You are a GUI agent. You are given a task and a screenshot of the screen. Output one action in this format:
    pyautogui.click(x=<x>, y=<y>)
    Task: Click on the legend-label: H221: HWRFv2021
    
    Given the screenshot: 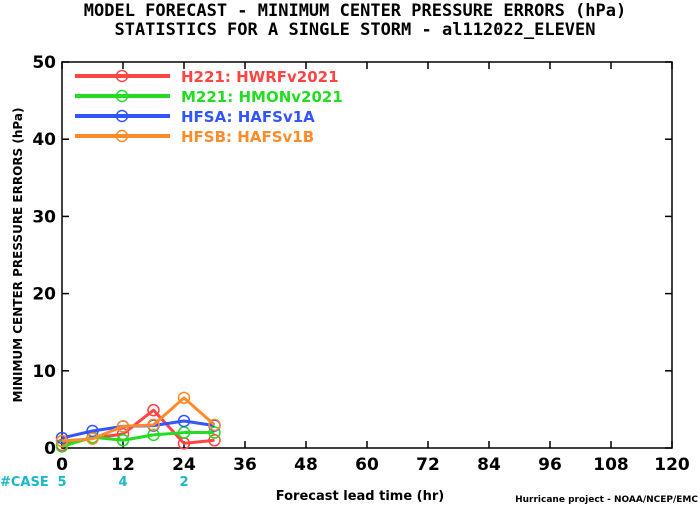 What is the action you would take?
    pyautogui.click(x=260, y=77)
    